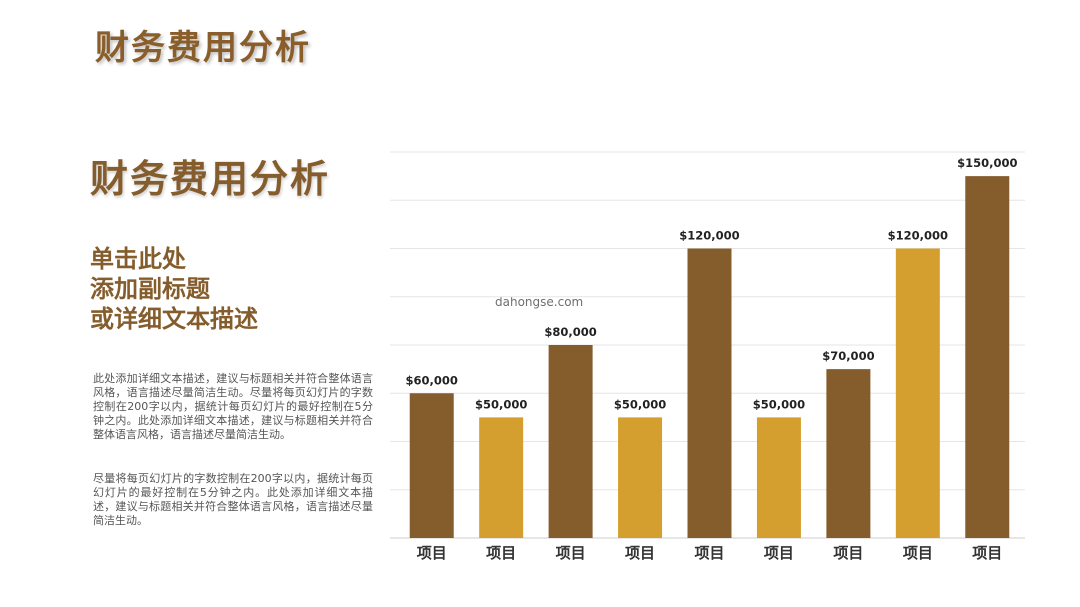  What do you see at coordinates (848, 356) in the screenshot?
I see `data-label: $70,000` at bounding box center [848, 356].